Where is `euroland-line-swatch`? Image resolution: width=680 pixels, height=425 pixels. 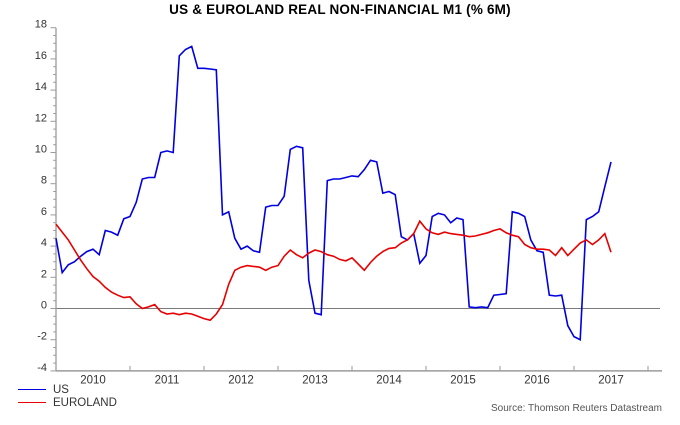 euroland-line-swatch is located at coordinates (32, 402).